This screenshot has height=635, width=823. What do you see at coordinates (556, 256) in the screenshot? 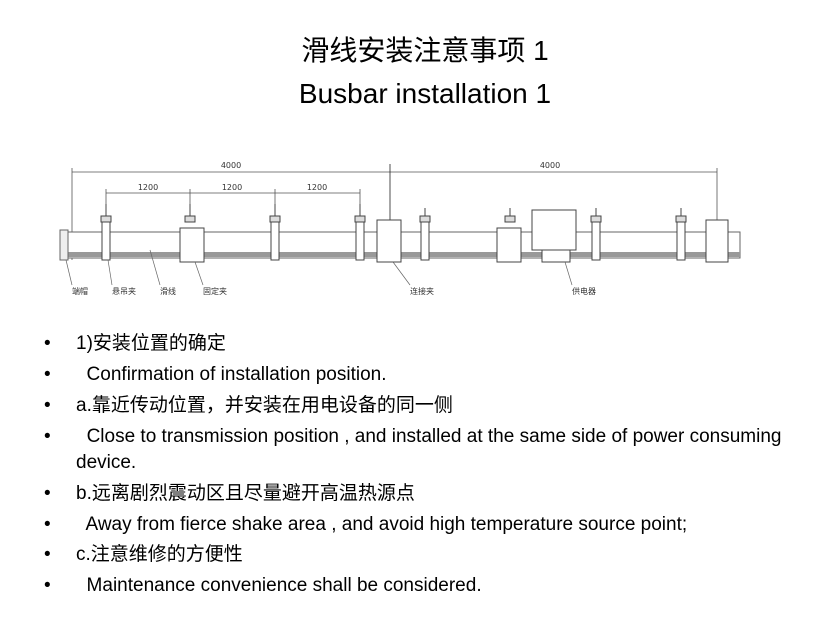
I see `power-feeder-collector` at bounding box center [556, 256].